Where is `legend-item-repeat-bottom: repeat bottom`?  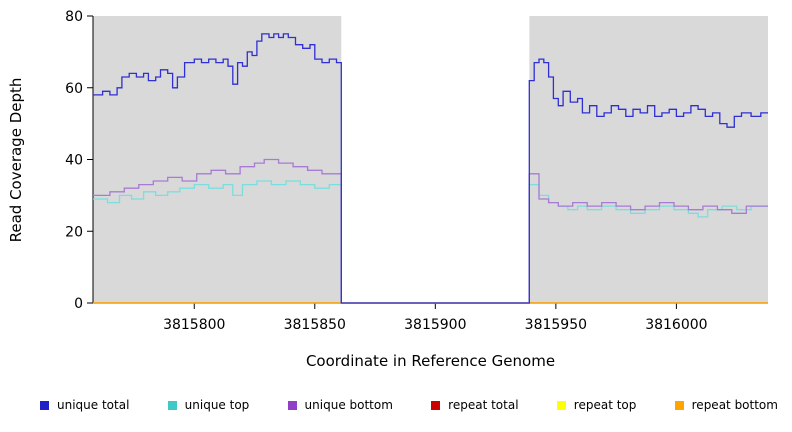 legend-item-repeat-bottom: repeat bottom is located at coordinates (726, 405).